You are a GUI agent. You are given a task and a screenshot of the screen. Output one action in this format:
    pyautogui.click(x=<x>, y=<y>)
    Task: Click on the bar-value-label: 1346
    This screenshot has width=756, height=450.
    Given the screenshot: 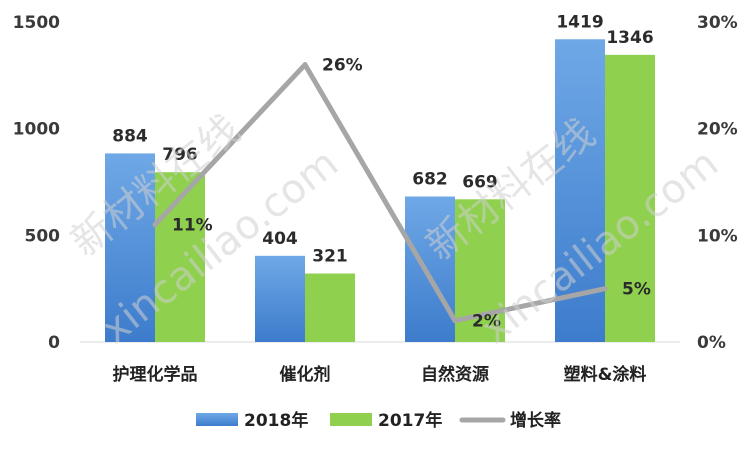 What is the action you would take?
    pyautogui.click(x=629, y=38)
    